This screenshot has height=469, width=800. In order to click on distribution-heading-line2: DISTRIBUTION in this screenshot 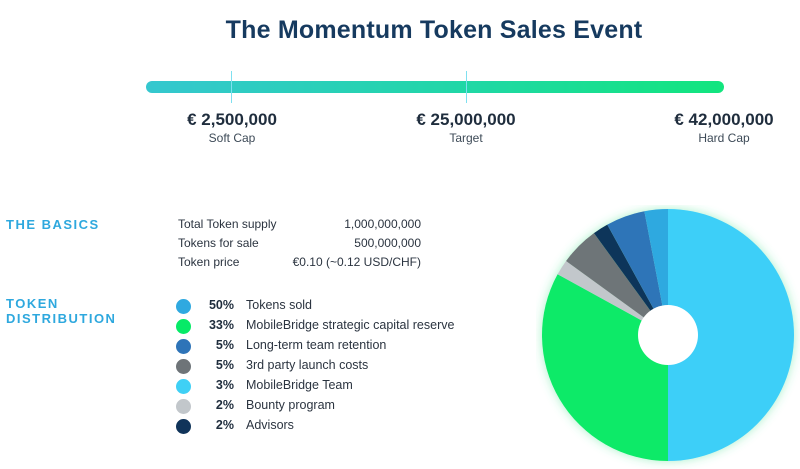, I will do `click(61, 318)`.